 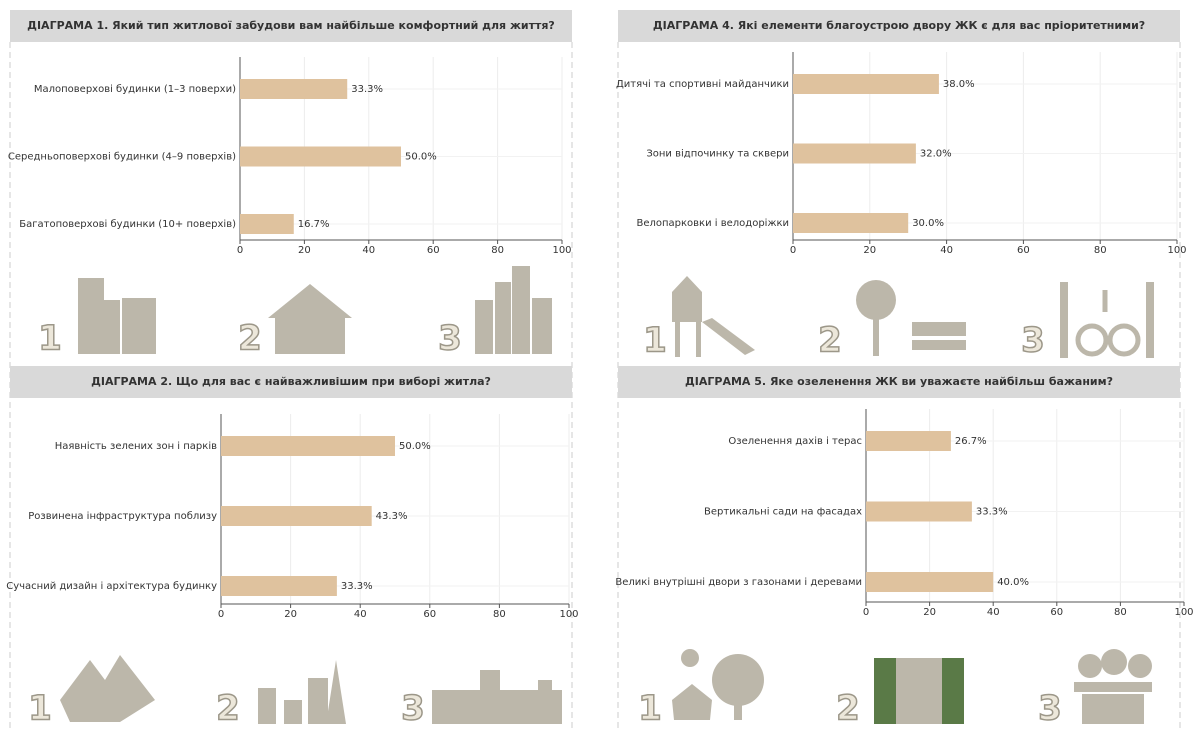 I want to click on icon-buildings, so click(x=315, y=310).